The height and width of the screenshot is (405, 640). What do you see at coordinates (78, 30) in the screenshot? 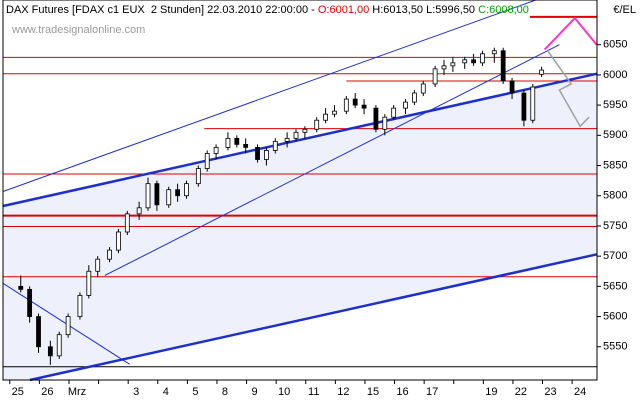
I see `watermark: www.tradesignalonline.com` at bounding box center [78, 30].